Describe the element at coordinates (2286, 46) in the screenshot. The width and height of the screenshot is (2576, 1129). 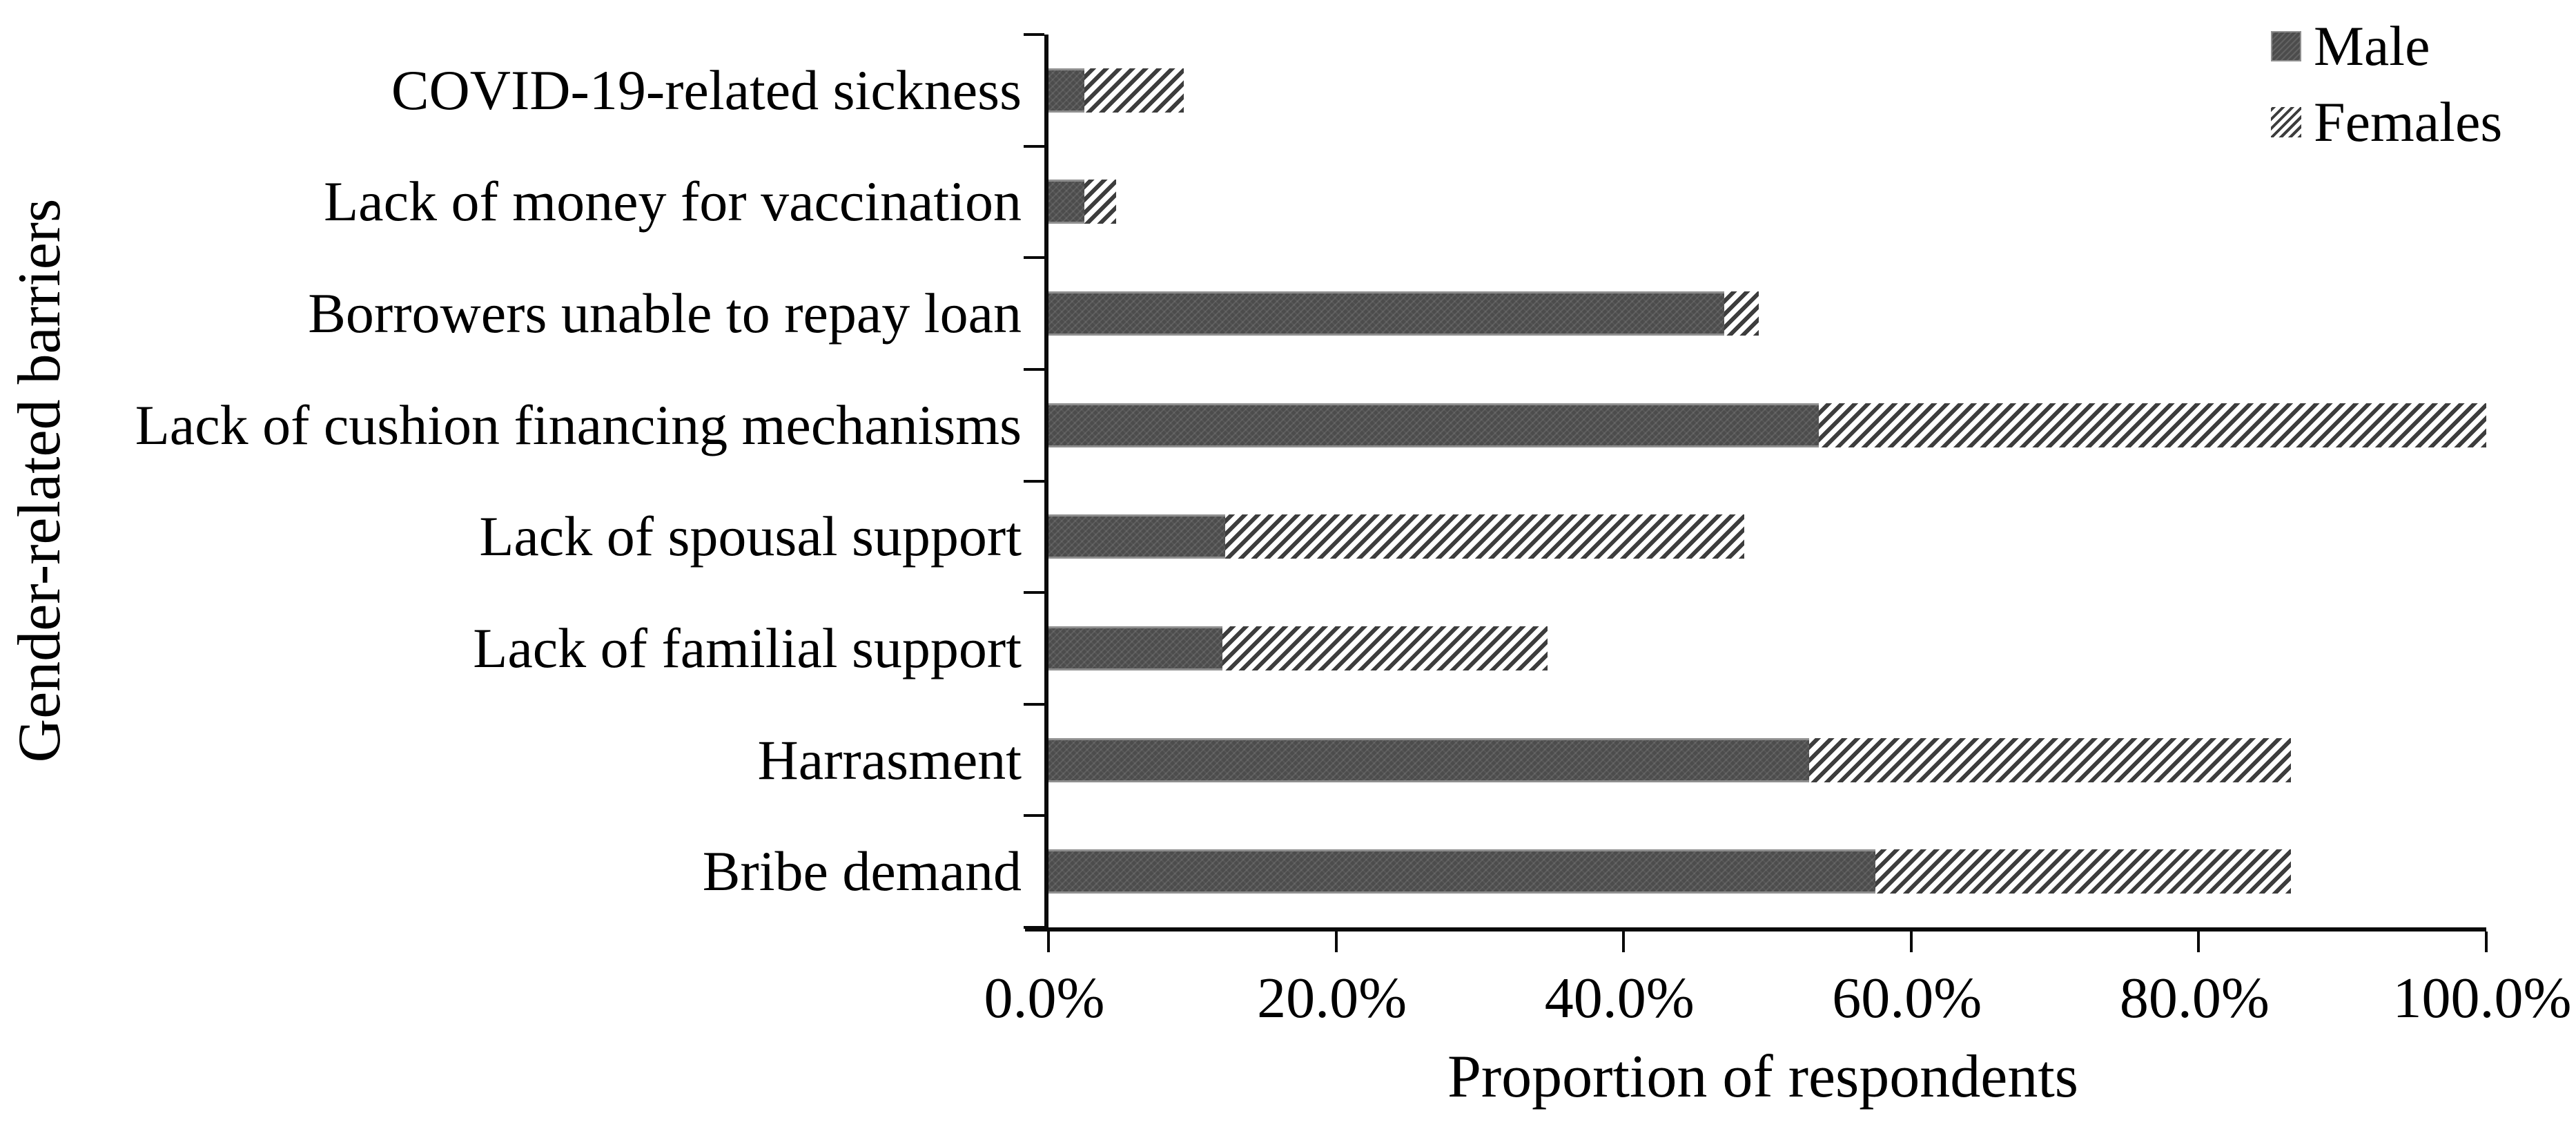
I see `male-solid-swatch-icon` at that location.